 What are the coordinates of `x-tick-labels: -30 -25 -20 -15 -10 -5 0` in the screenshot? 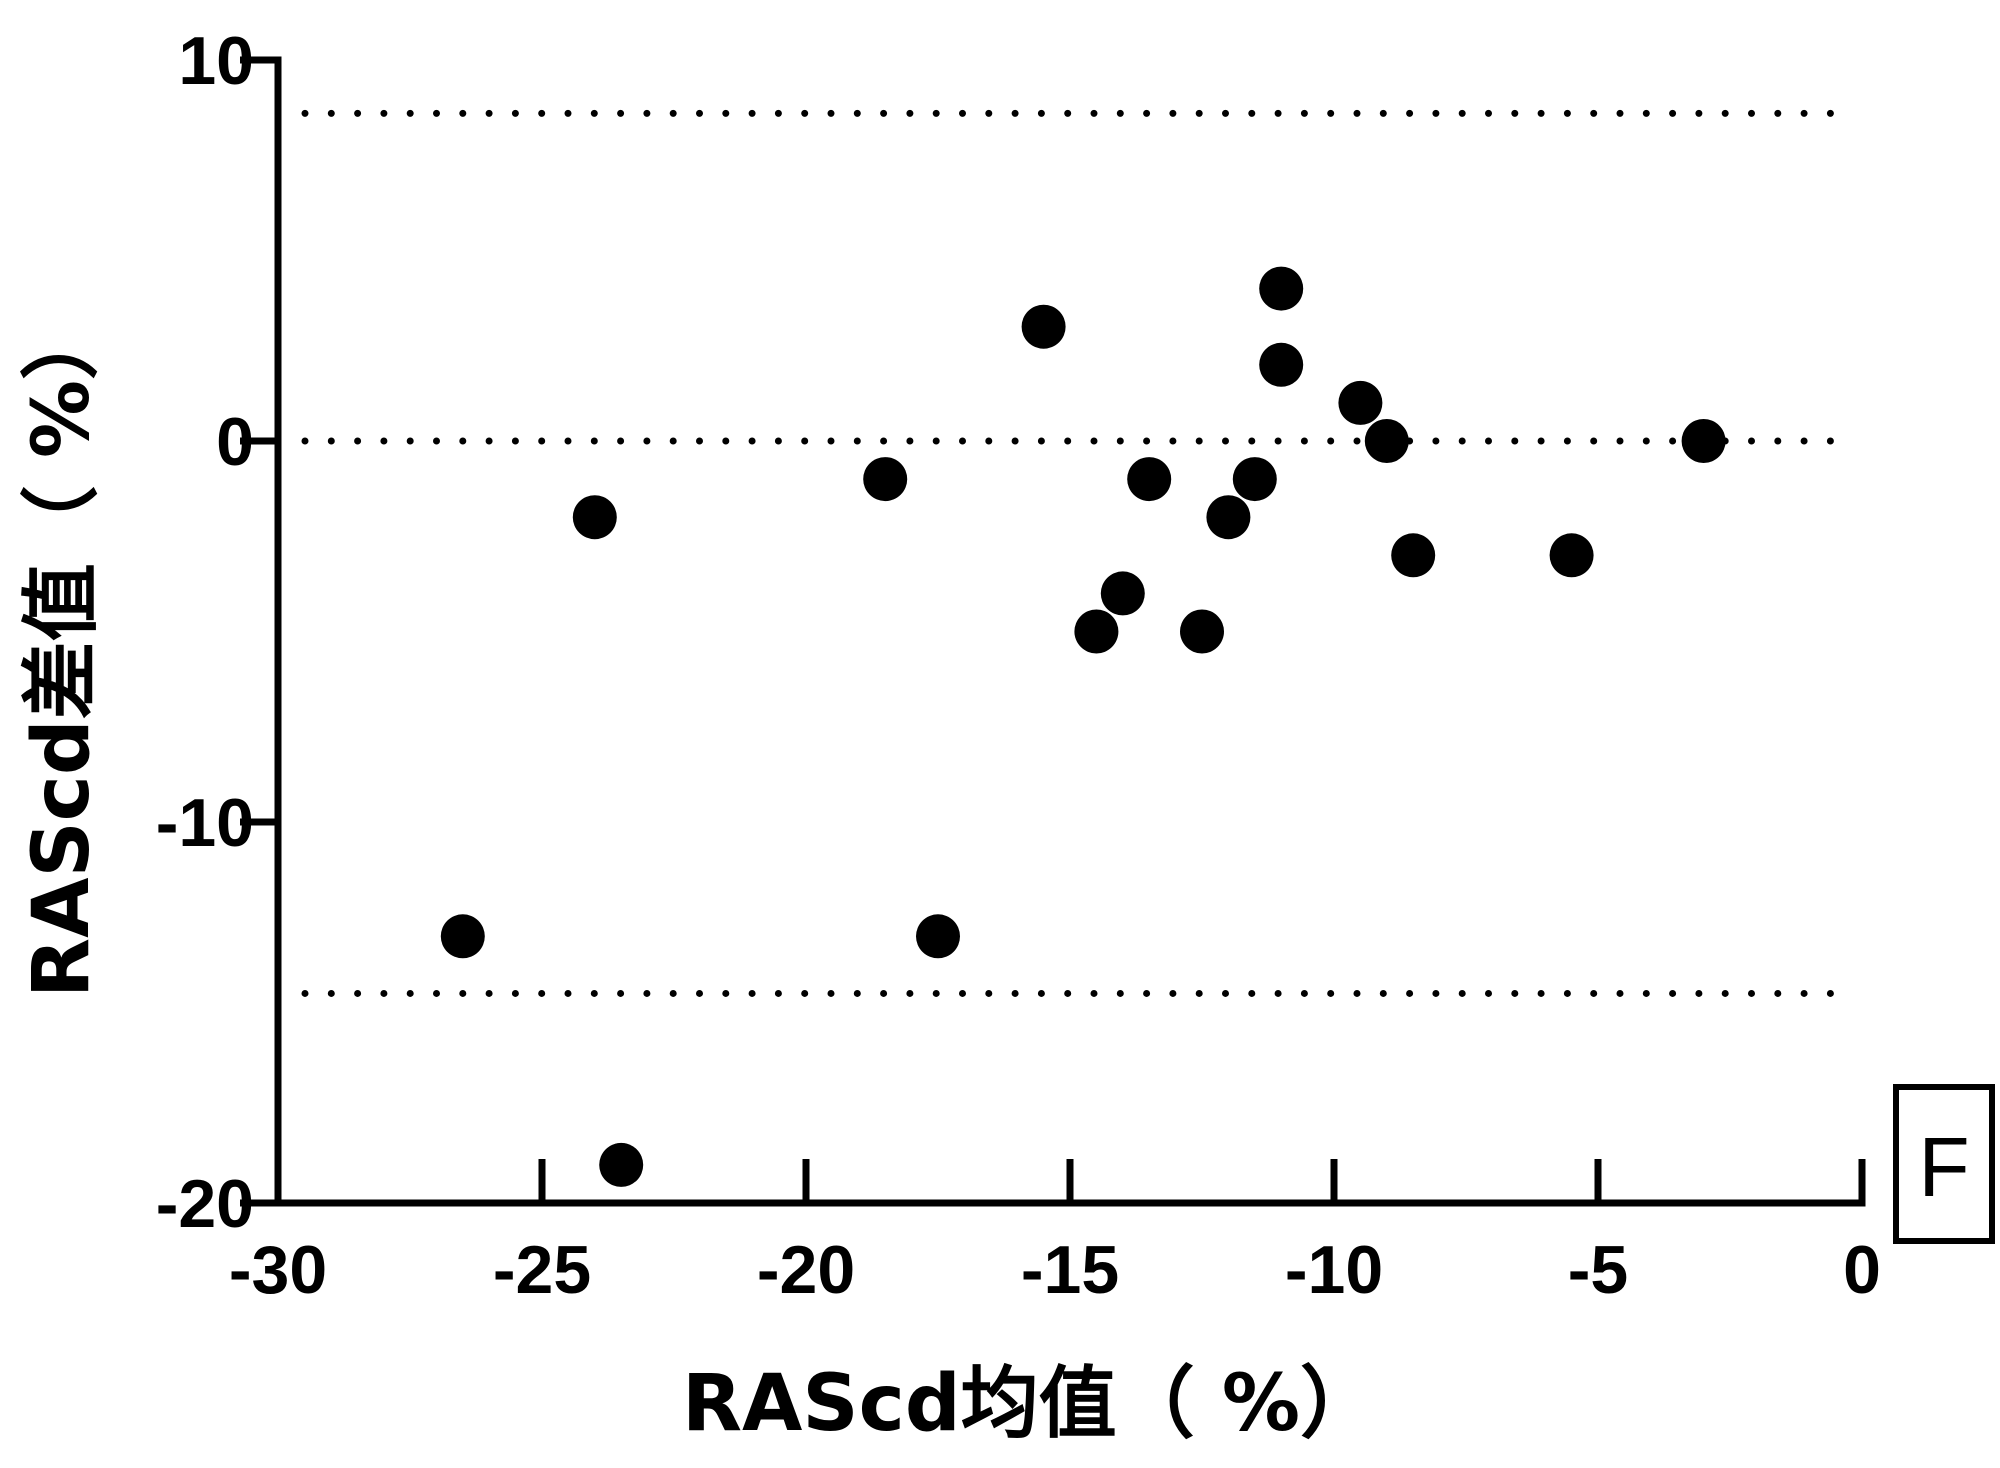 It's located at (1055, 1270).